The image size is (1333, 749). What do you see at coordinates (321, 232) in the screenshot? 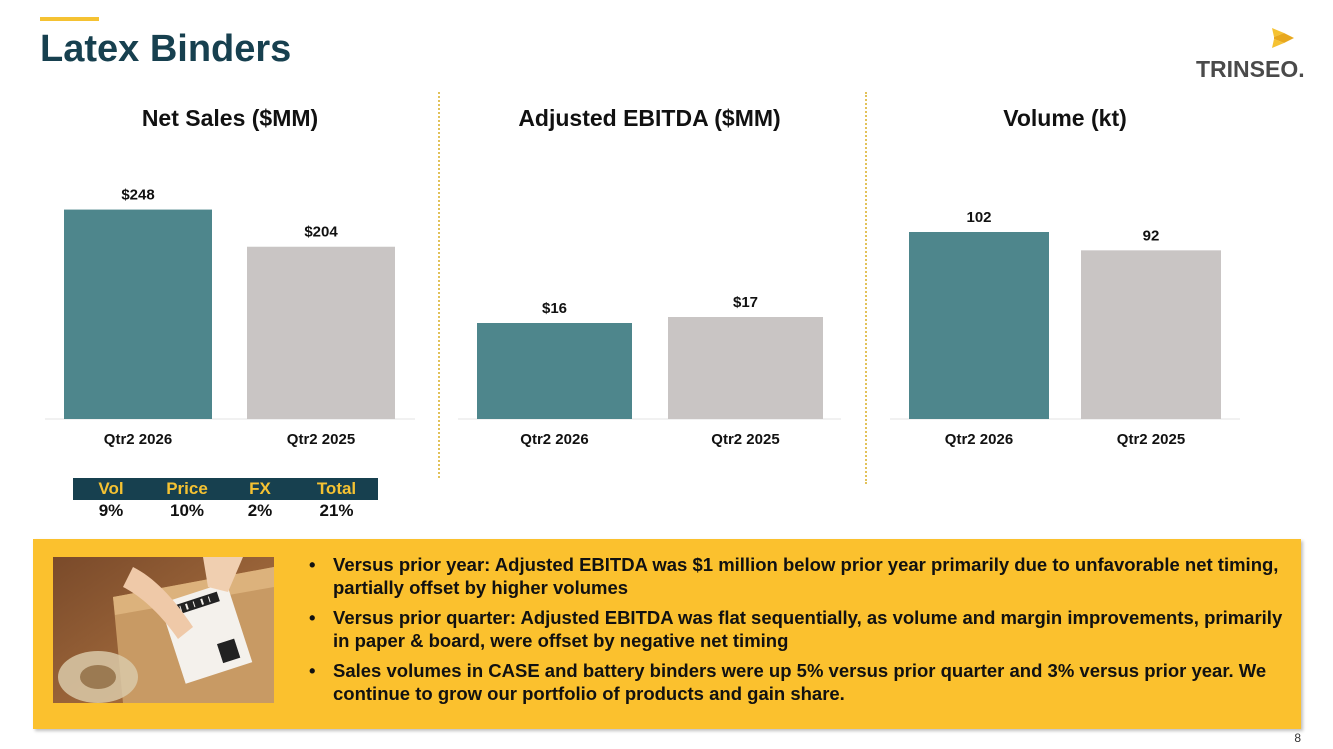
I see `bar-data-label: $204` at bounding box center [321, 232].